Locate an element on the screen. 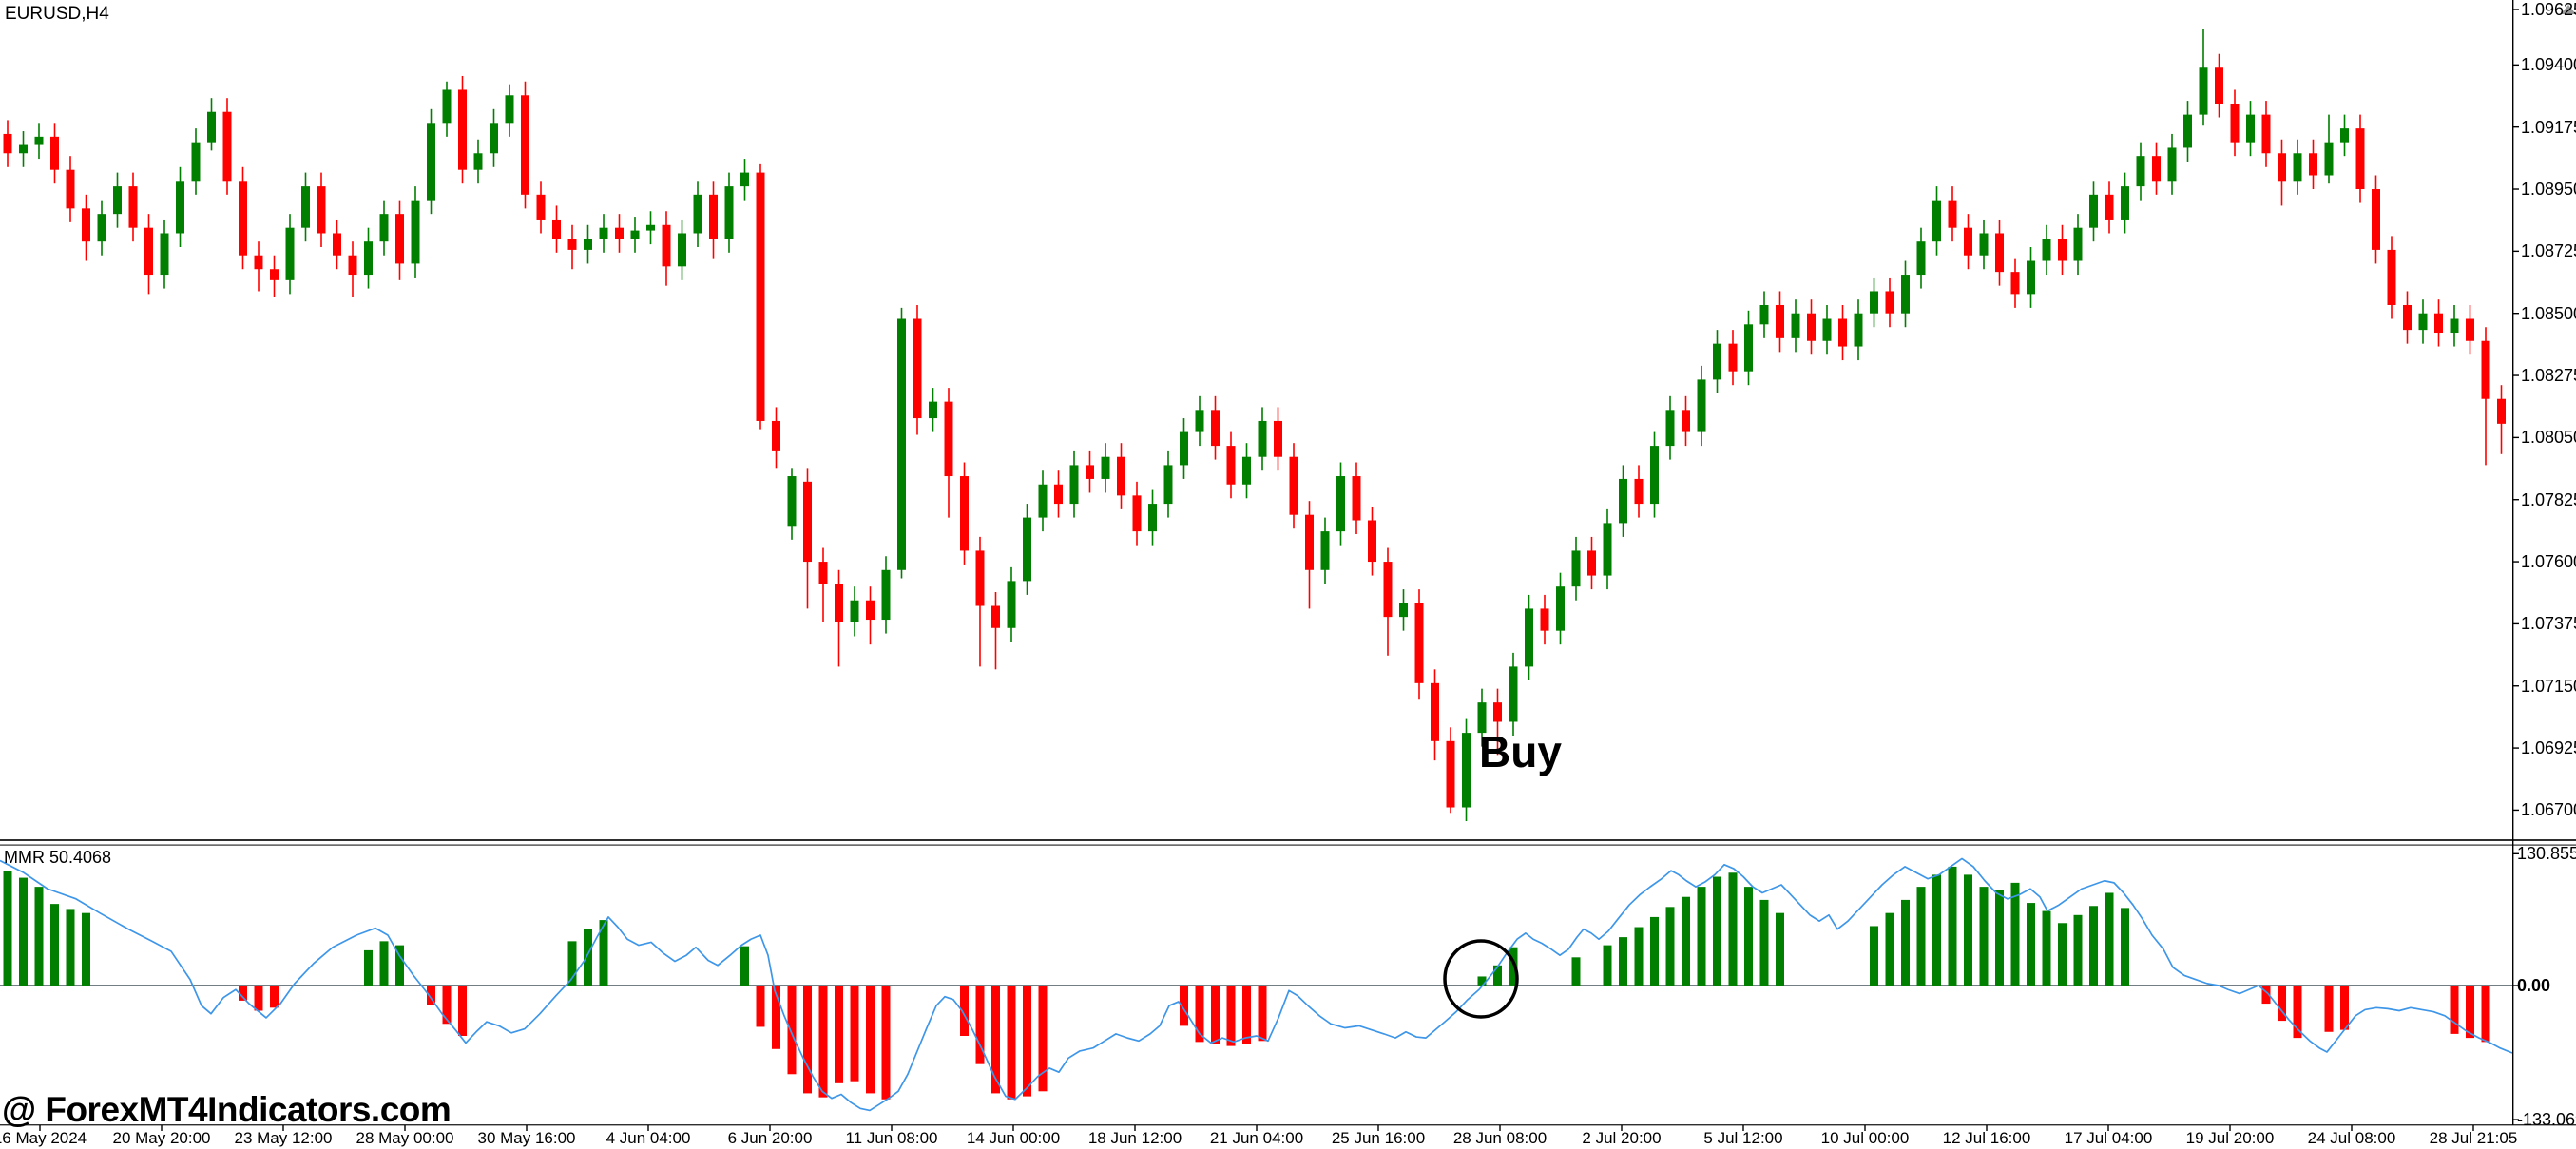 The image size is (2576, 1149). time-axis-label: 20 May 20:00 is located at coordinates (161, 1138).